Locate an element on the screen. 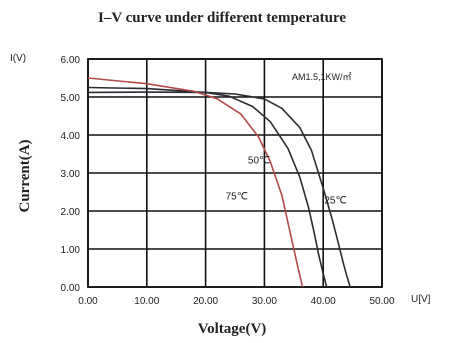 The image size is (450, 343). y-tick-label: 3.00 is located at coordinates (71, 174).